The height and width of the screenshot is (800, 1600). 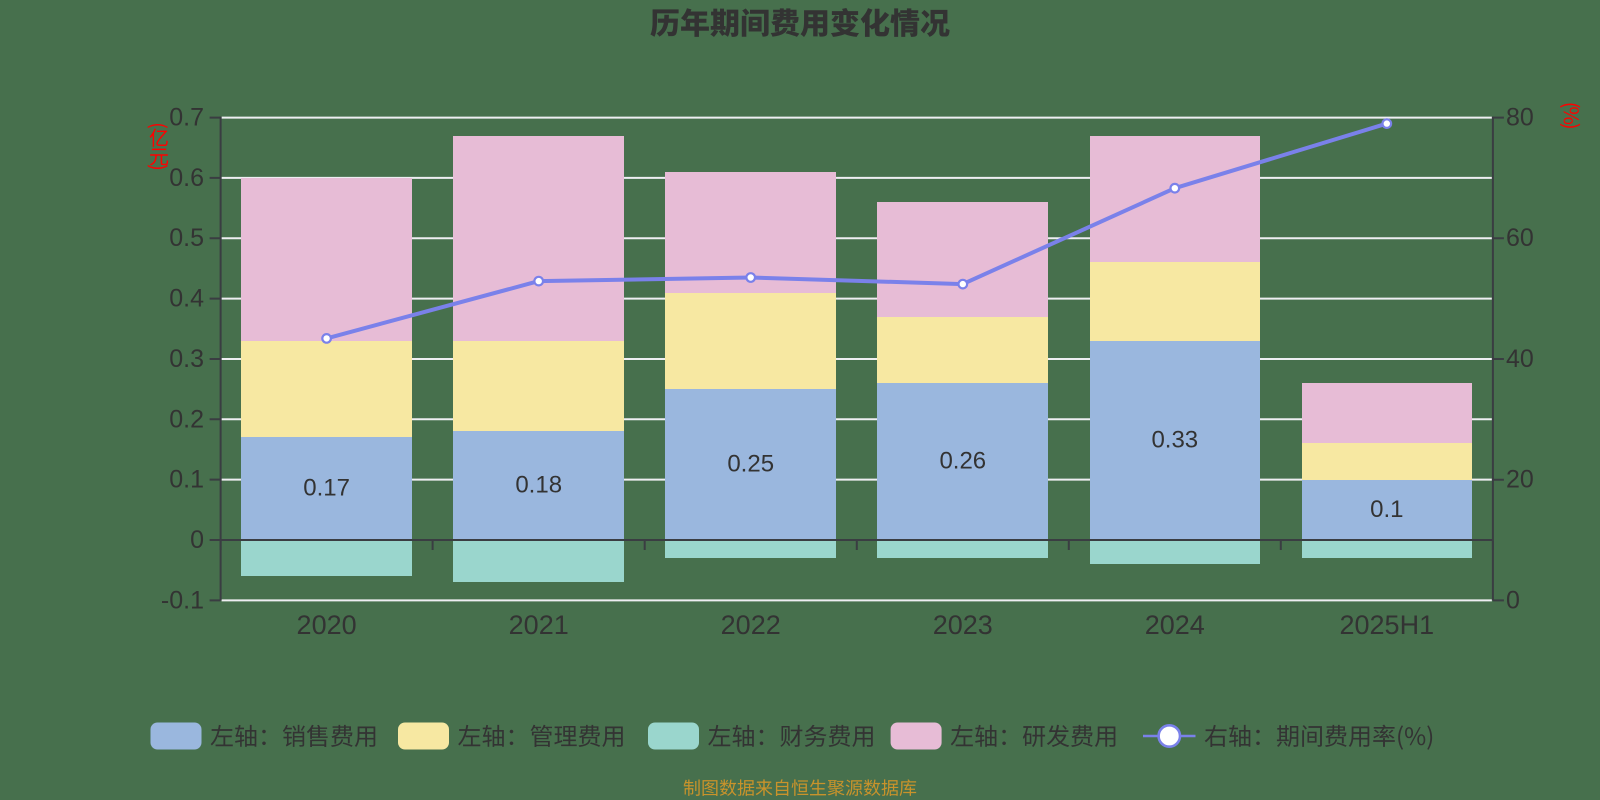 I want to click on svg-text: 2025H1, so click(x=1387, y=625).